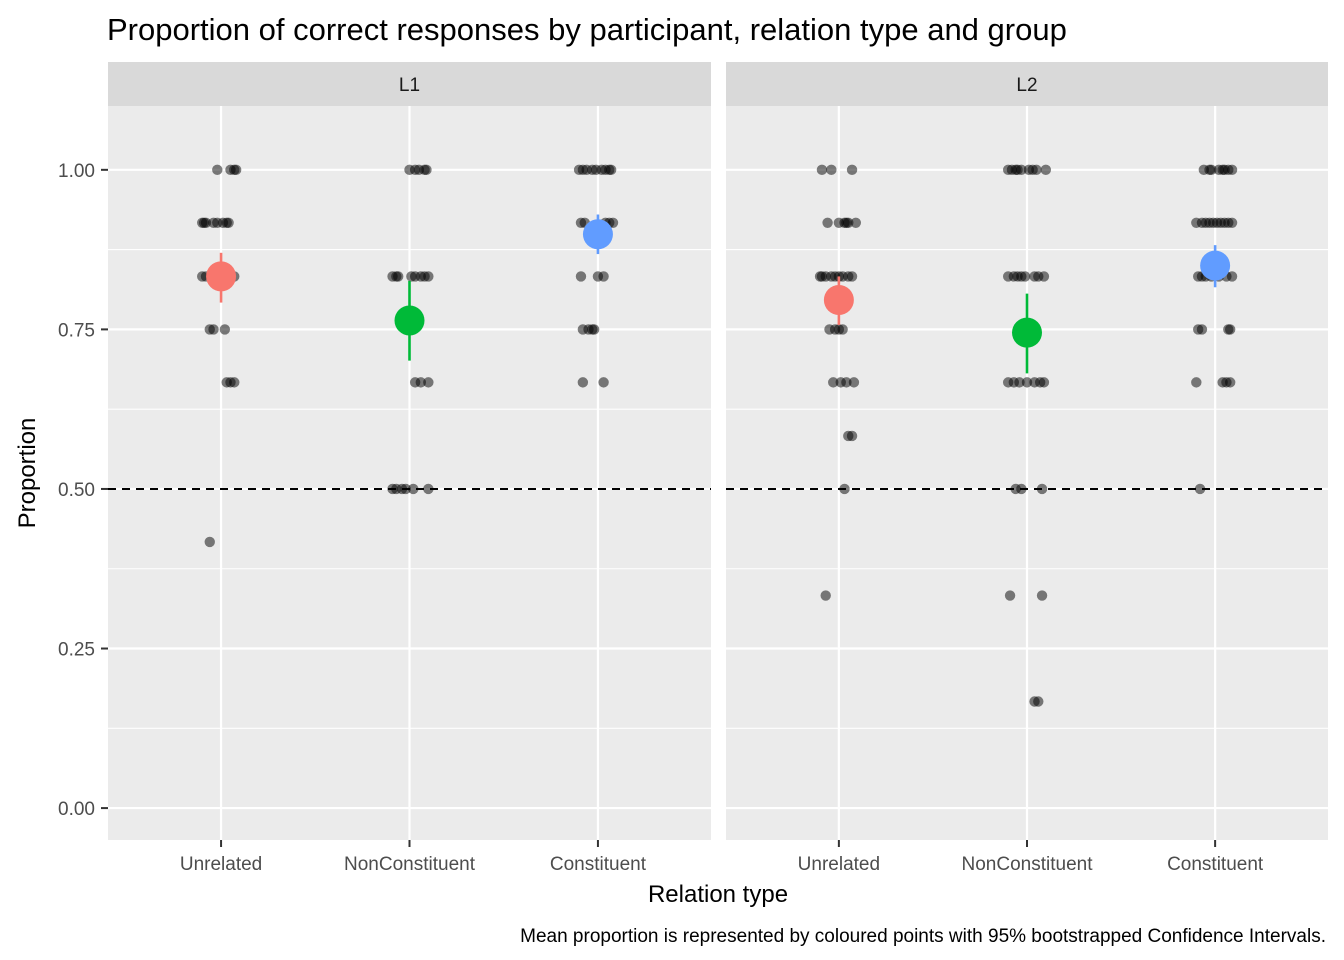 The width and height of the screenshot is (1344, 960). I want to click on y-tick-label: 0.75, so click(76, 330).